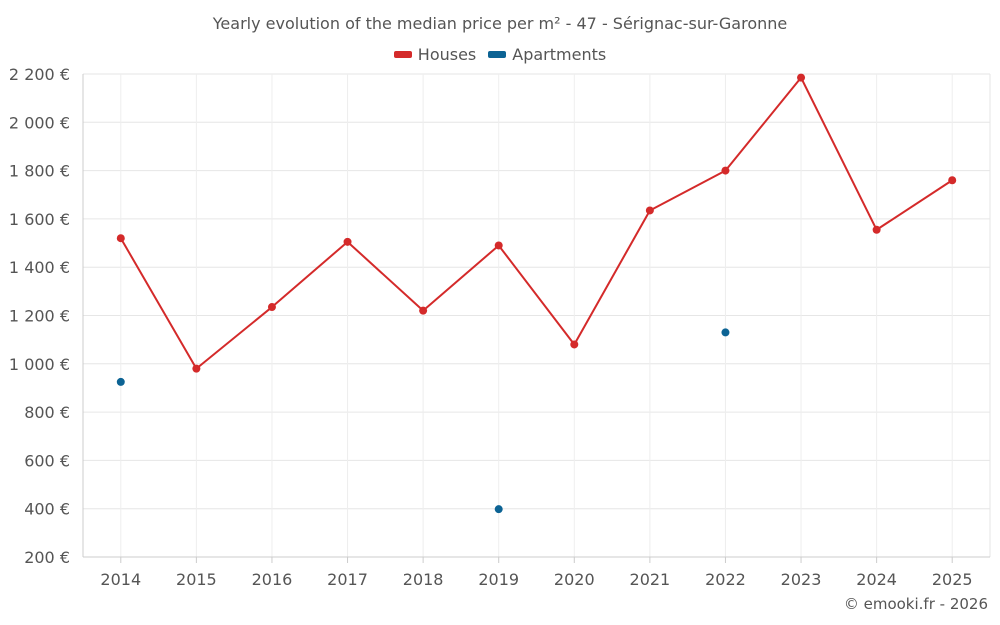 This screenshot has height=625, width=1000. What do you see at coordinates (876, 579) in the screenshot?
I see `x-tick-label: 2024` at bounding box center [876, 579].